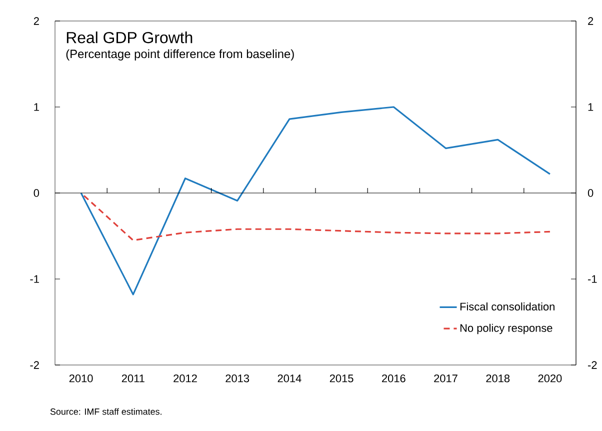 The width and height of the screenshot is (602, 431). Describe the element at coordinates (591, 193) in the screenshot. I see `y2-tick-label: 0` at that location.